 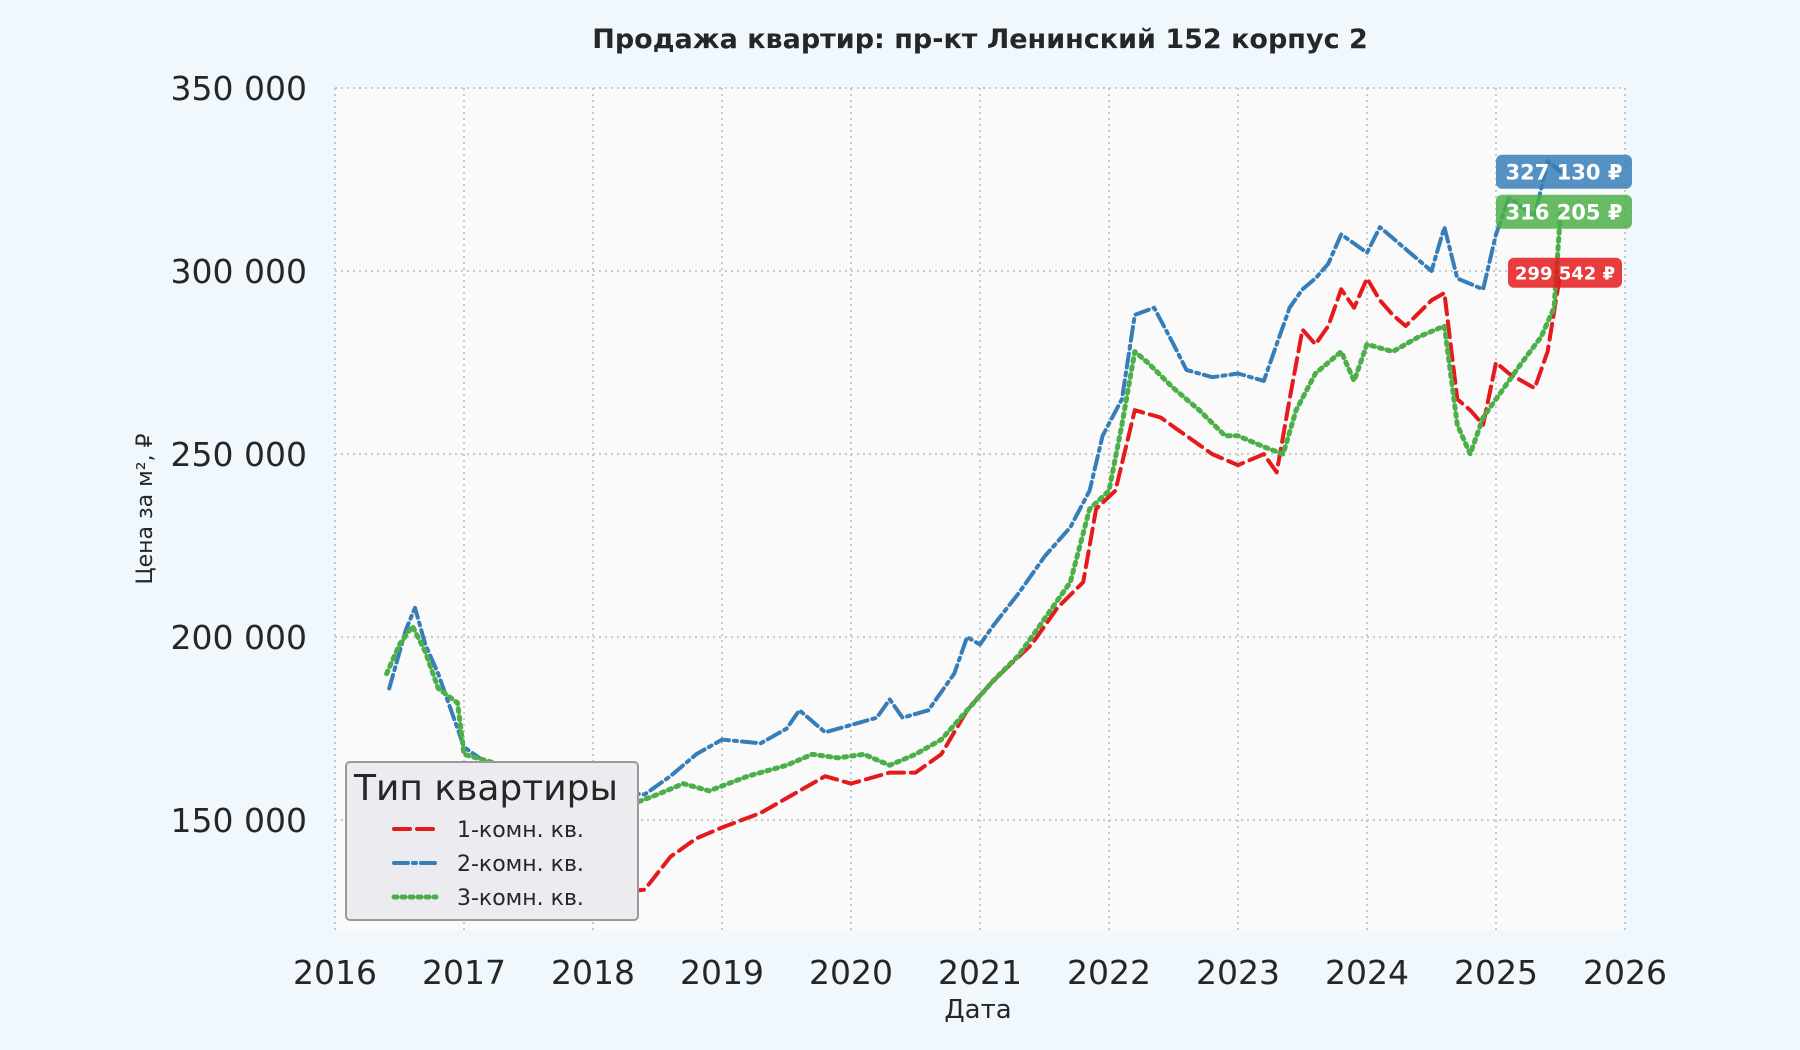 I want to click on x-tick-label: 2019, so click(x=722, y=972).